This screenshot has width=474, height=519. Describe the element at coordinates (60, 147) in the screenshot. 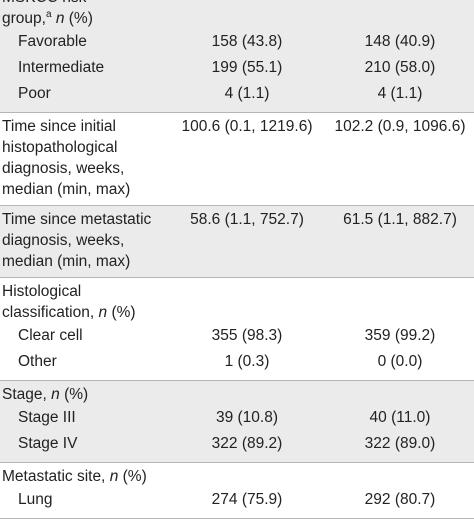

I see `label-text: histopathological` at that location.